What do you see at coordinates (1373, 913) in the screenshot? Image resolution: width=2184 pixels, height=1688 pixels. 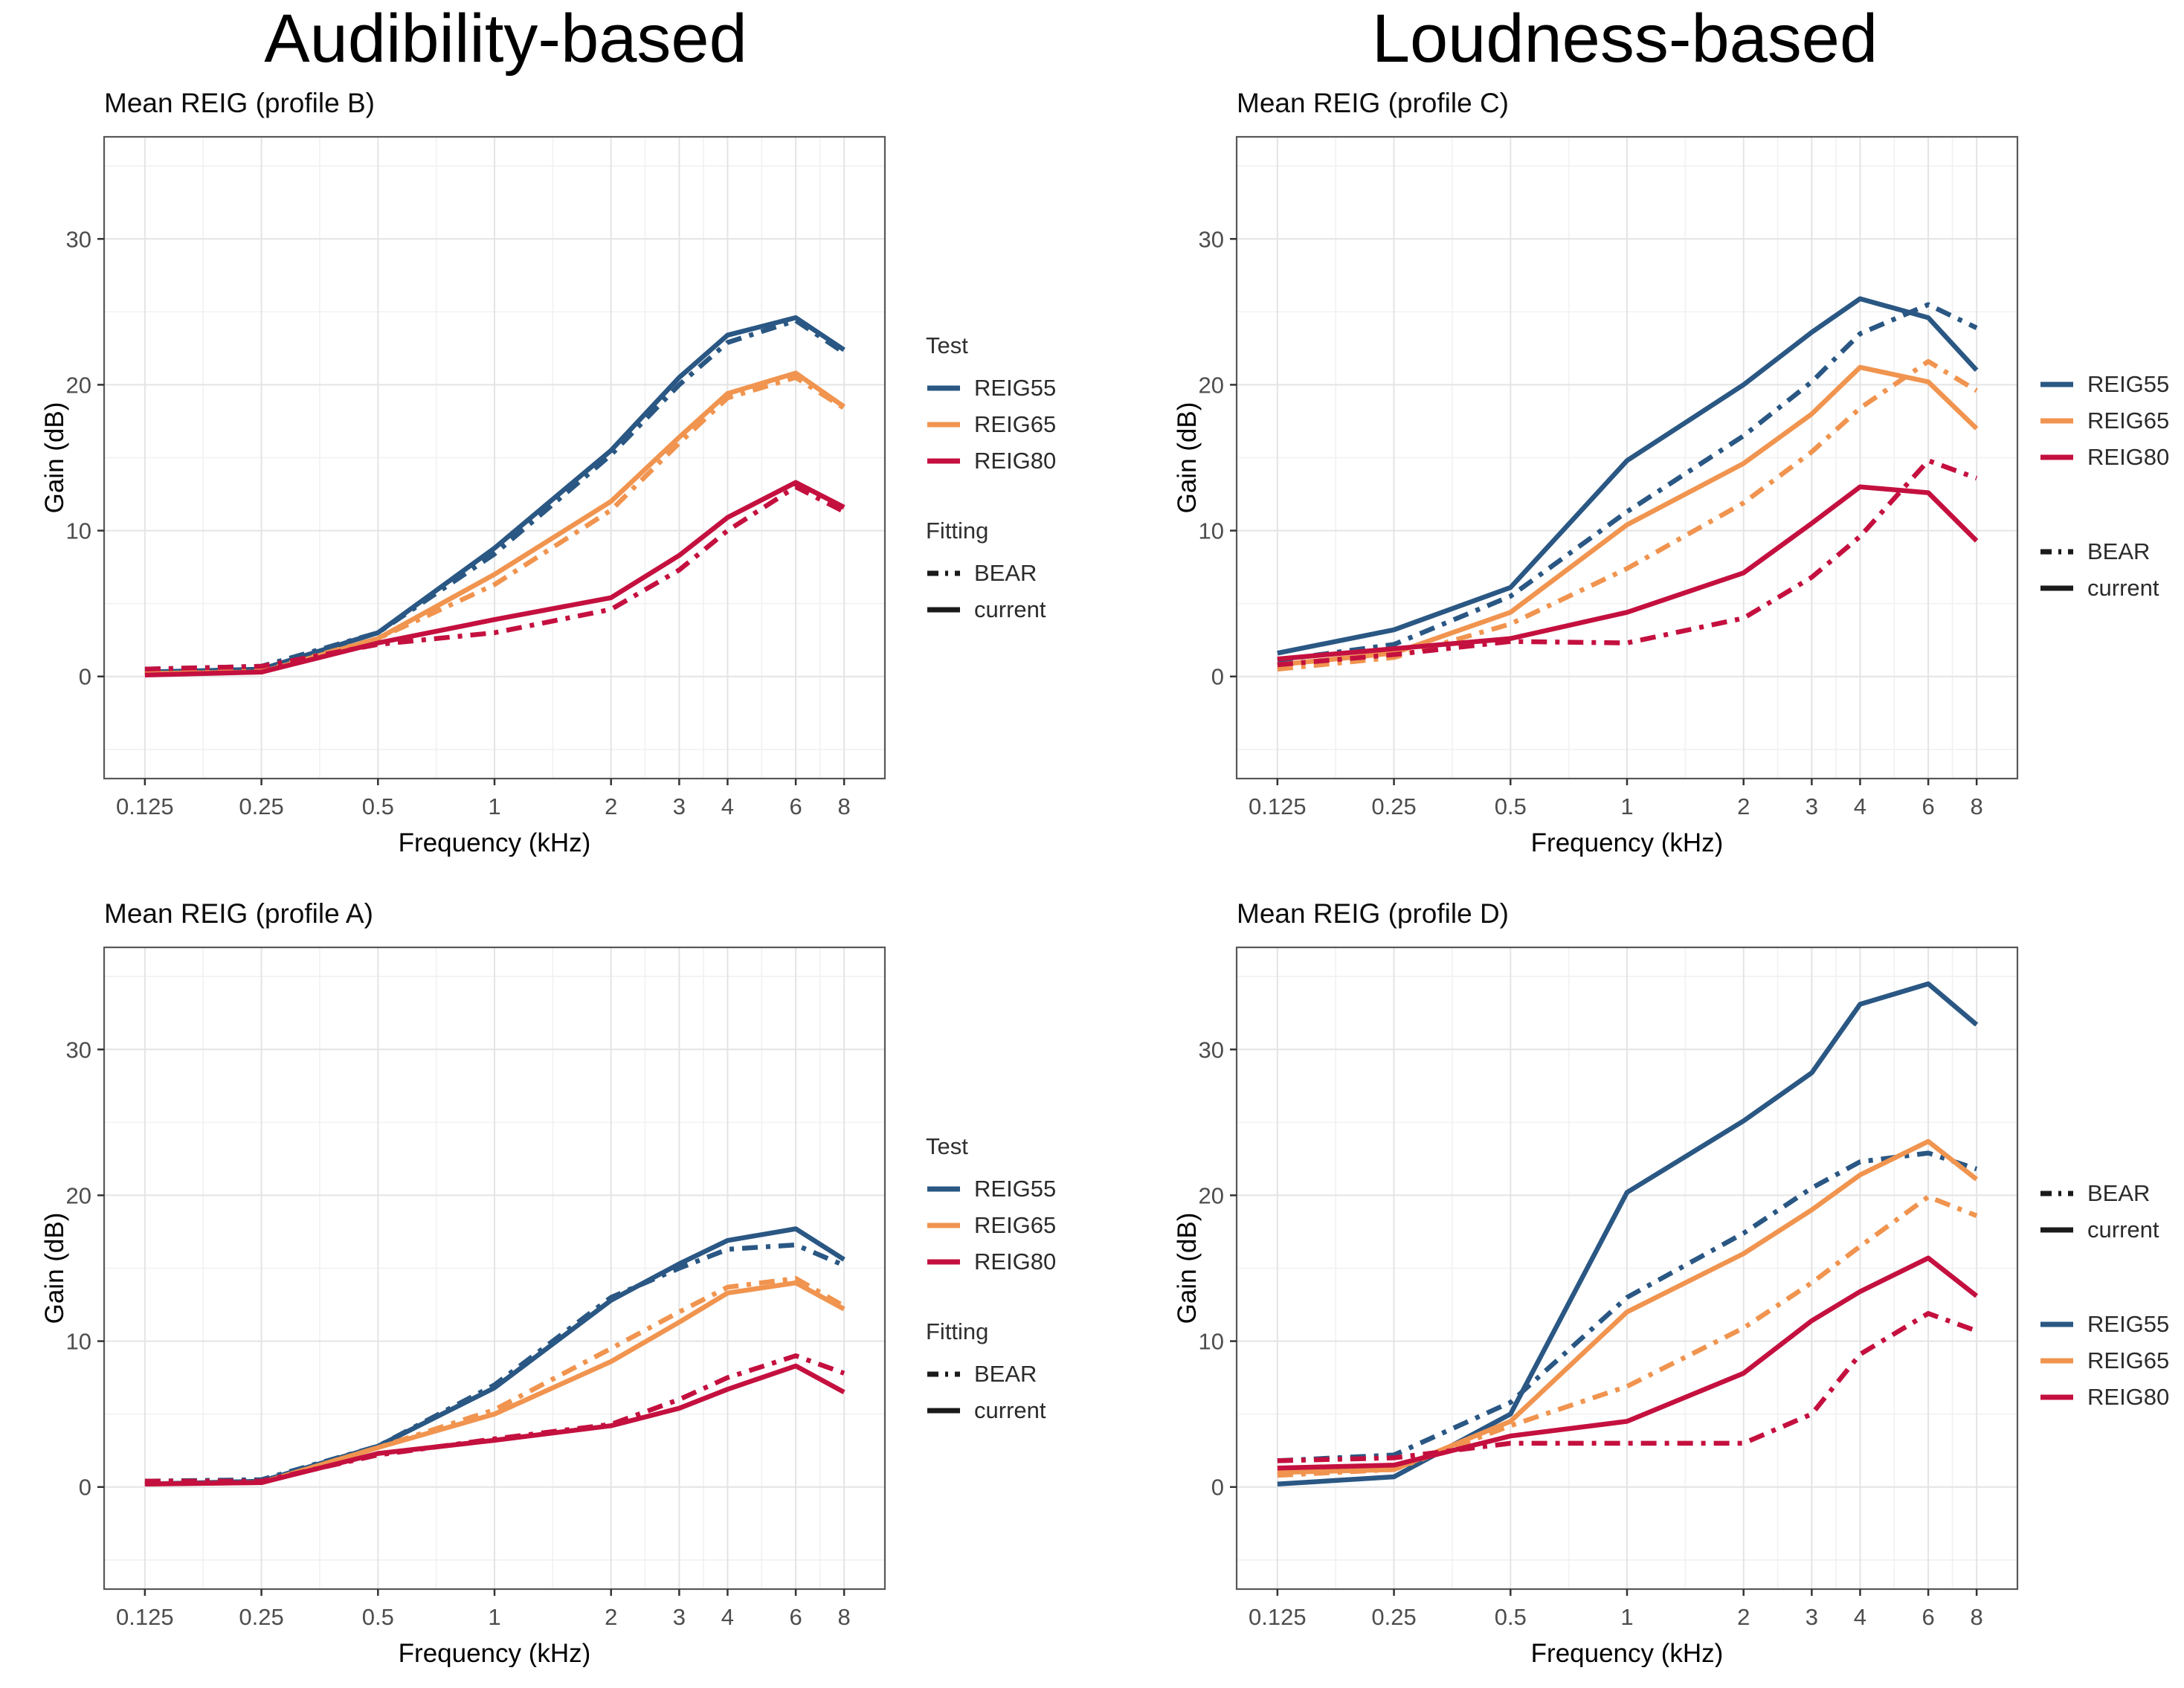 I see `chart-title-profile-d: Mean REIG (profile D)` at bounding box center [1373, 913].